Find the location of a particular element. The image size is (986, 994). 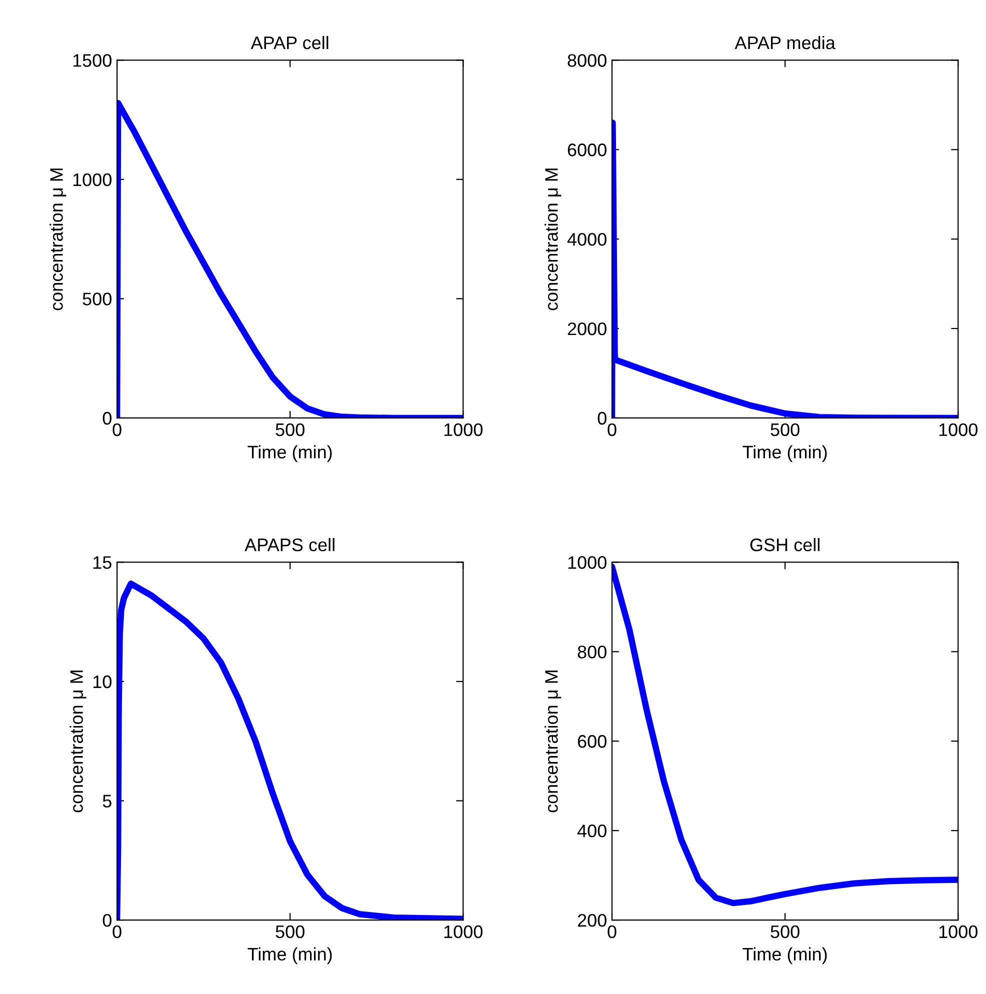

chart-title: APAP cell is located at coordinates (289, 43).